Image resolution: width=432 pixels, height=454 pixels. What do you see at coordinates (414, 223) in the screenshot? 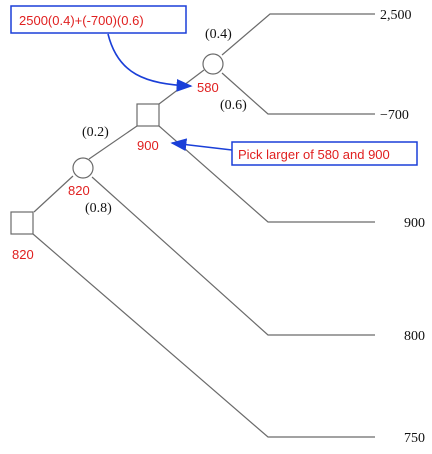
I see `payoff-900: 900` at bounding box center [414, 223].